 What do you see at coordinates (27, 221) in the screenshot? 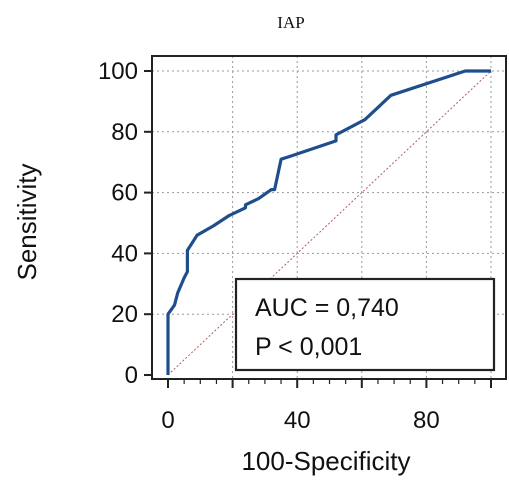
I see `y-axis-label: Sensitivity` at bounding box center [27, 221].